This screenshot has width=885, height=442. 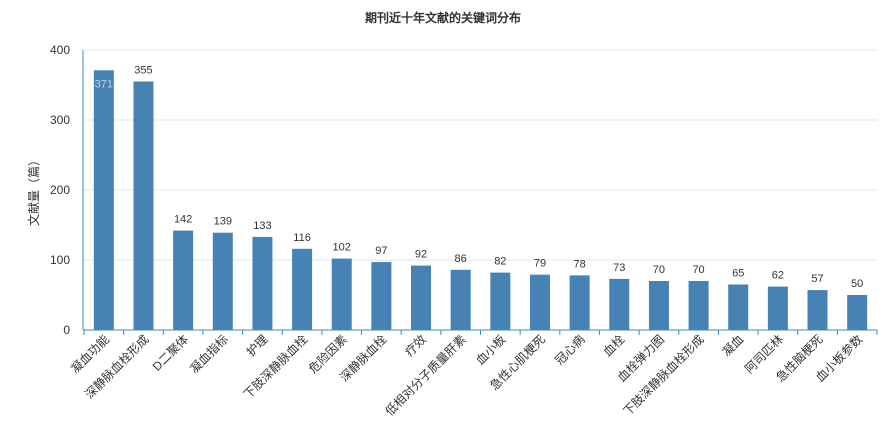 What do you see at coordinates (421, 255) in the screenshot?
I see `data-label: 92` at bounding box center [421, 255].